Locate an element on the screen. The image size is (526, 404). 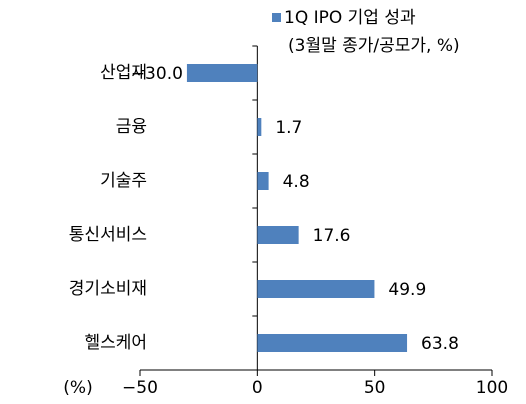
value-label: 49.9 is located at coordinates (407, 290).